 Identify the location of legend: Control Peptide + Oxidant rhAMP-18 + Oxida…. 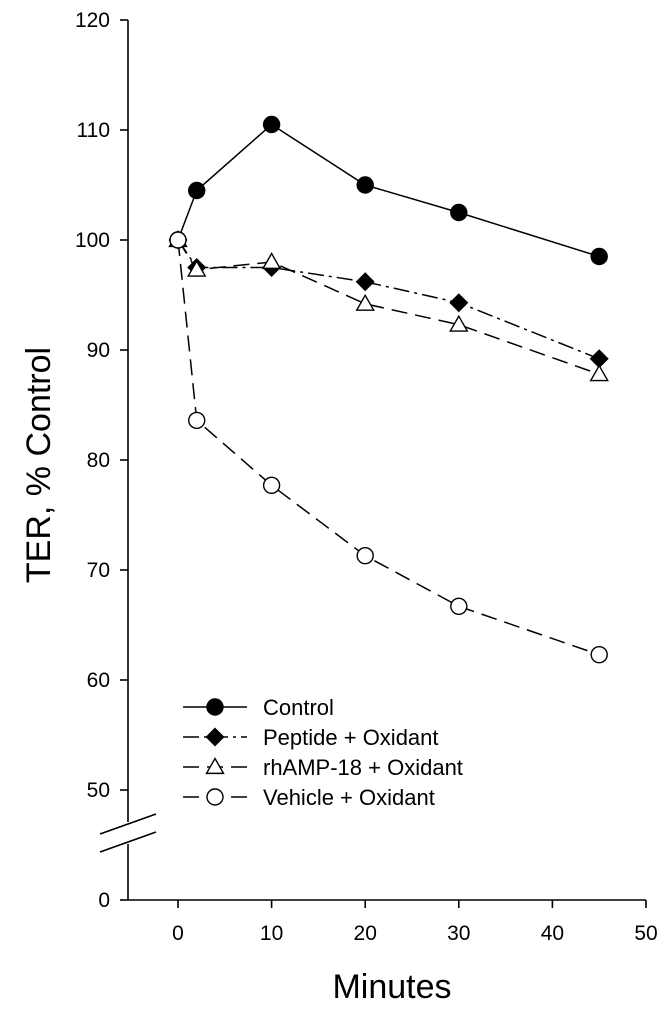
(323, 752).